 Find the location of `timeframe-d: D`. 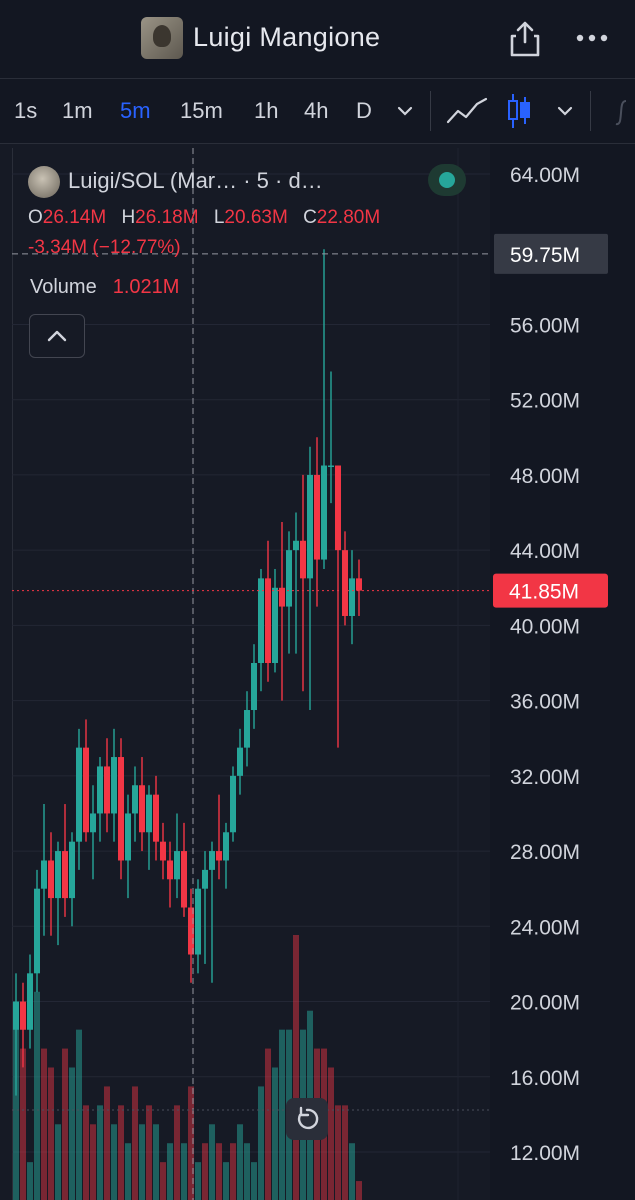

timeframe-d: D is located at coordinates (364, 110).